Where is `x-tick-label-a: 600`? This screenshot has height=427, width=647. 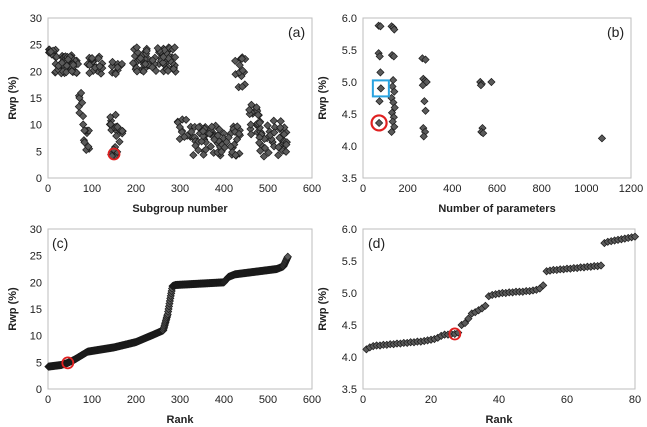 x-tick-label-a: 600 is located at coordinates (312, 189).